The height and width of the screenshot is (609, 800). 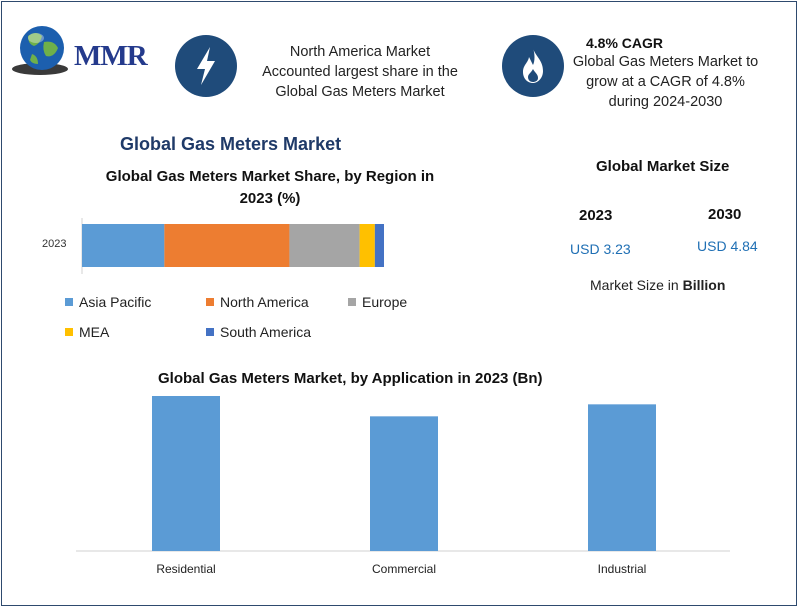 I want to click on share-bar-asia-pacific, so click(x=123, y=245).